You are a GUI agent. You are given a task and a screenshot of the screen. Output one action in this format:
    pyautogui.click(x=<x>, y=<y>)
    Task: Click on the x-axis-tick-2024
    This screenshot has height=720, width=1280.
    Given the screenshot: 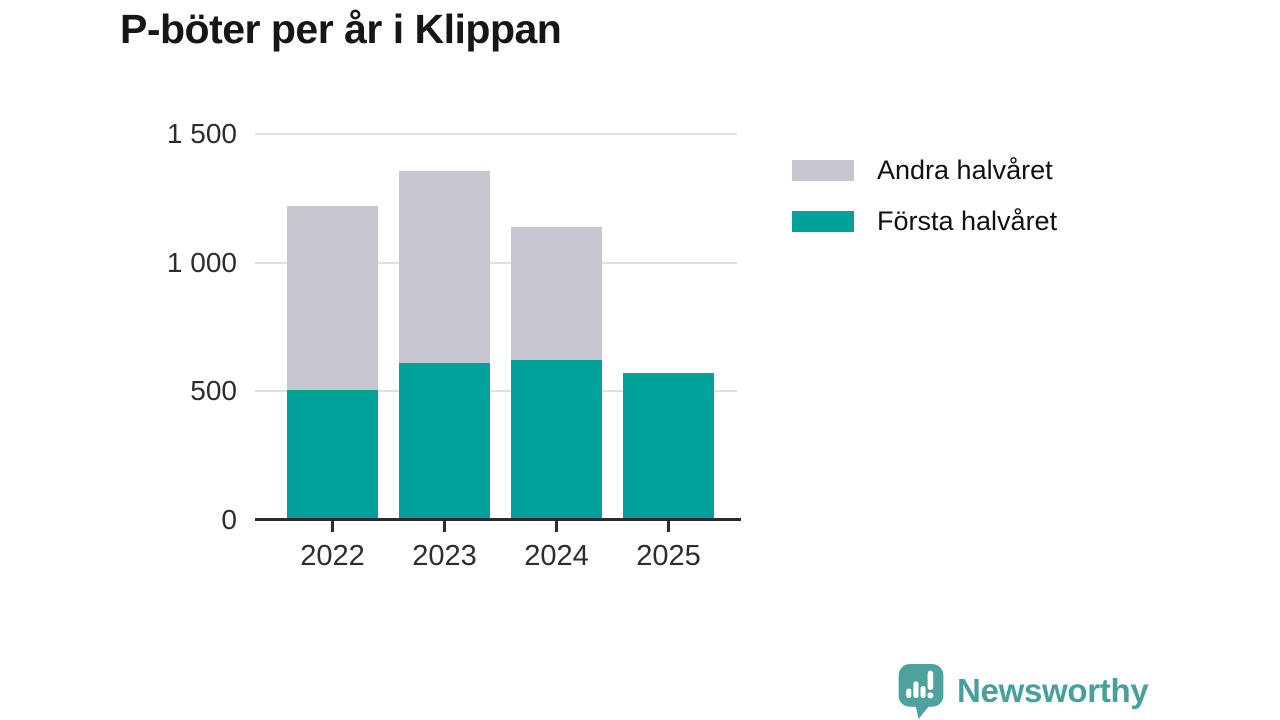 What is the action you would take?
    pyautogui.click(x=556, y=526)
    